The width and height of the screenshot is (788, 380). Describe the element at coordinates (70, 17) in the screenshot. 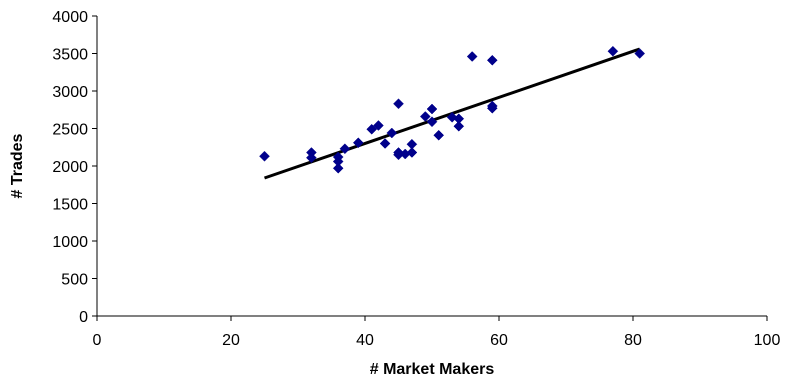

I see `y-tick-label: 4000` at that location.